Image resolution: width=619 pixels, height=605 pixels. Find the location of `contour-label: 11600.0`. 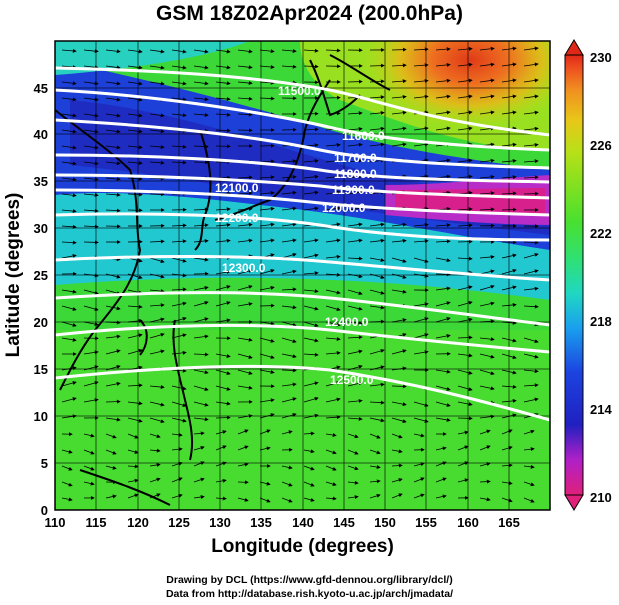

contour-label: 11600.0 is located at coordinates (363, 136).